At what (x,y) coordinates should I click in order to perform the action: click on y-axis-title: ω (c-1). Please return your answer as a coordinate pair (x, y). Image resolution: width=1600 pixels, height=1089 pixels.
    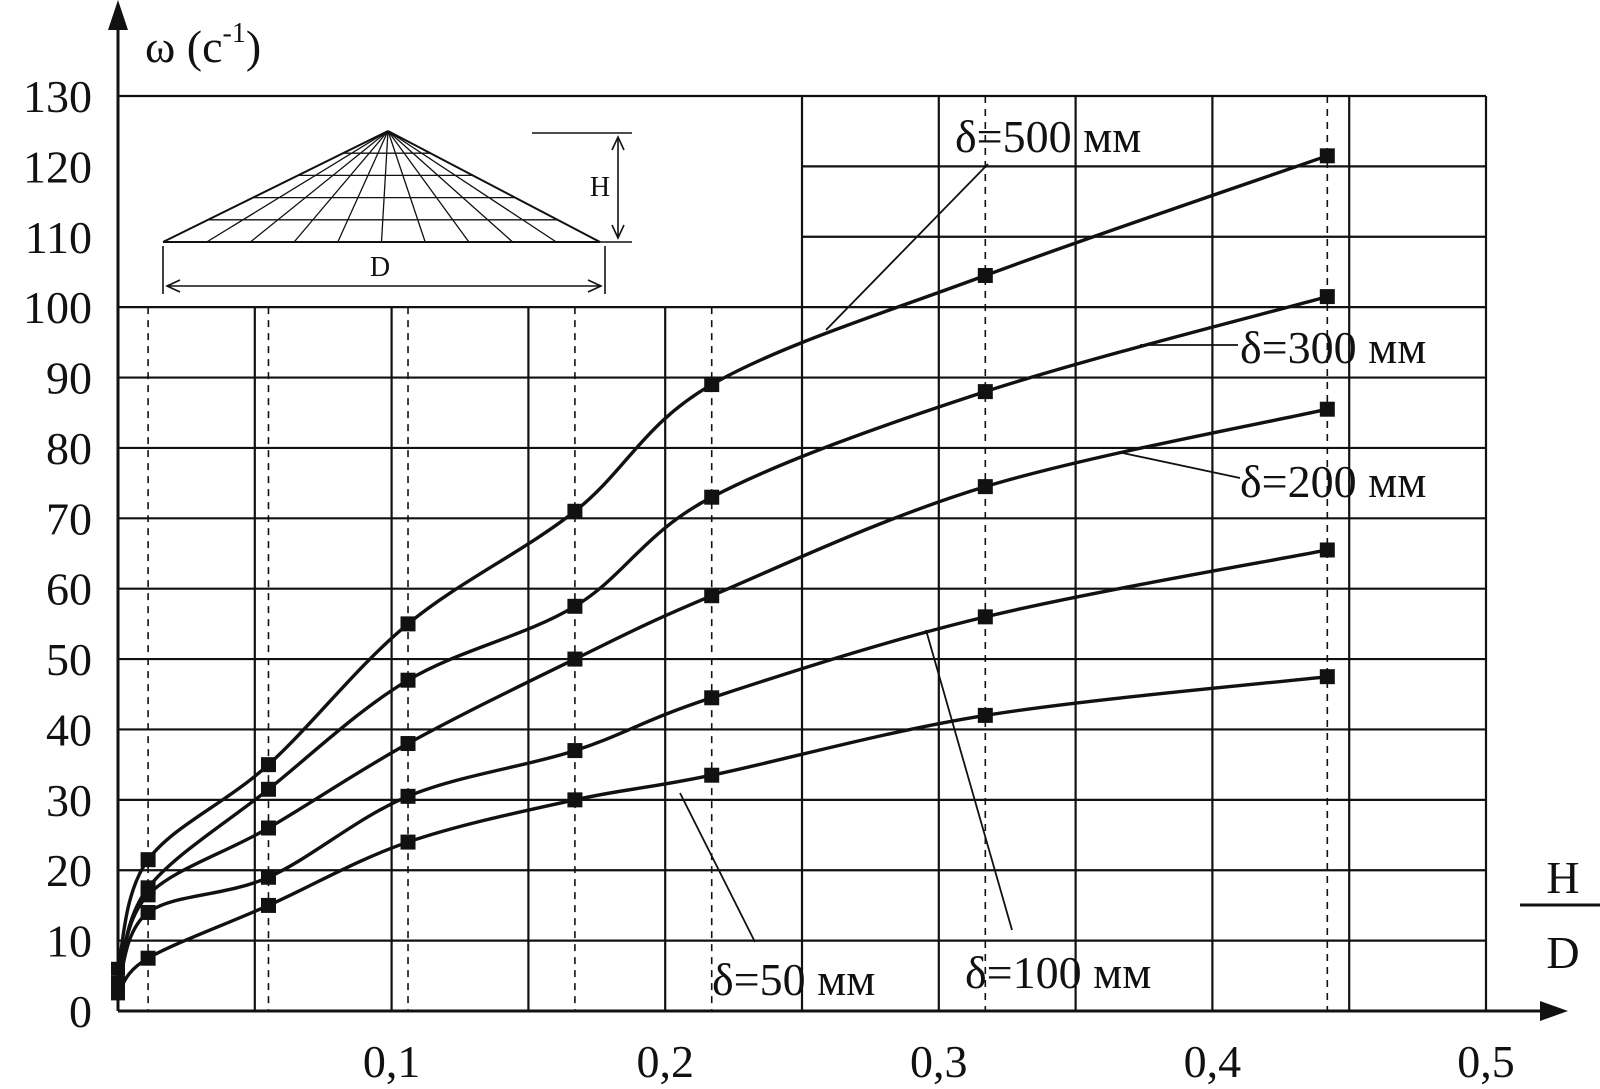
    Looking at the image, I should click on (203, 45).